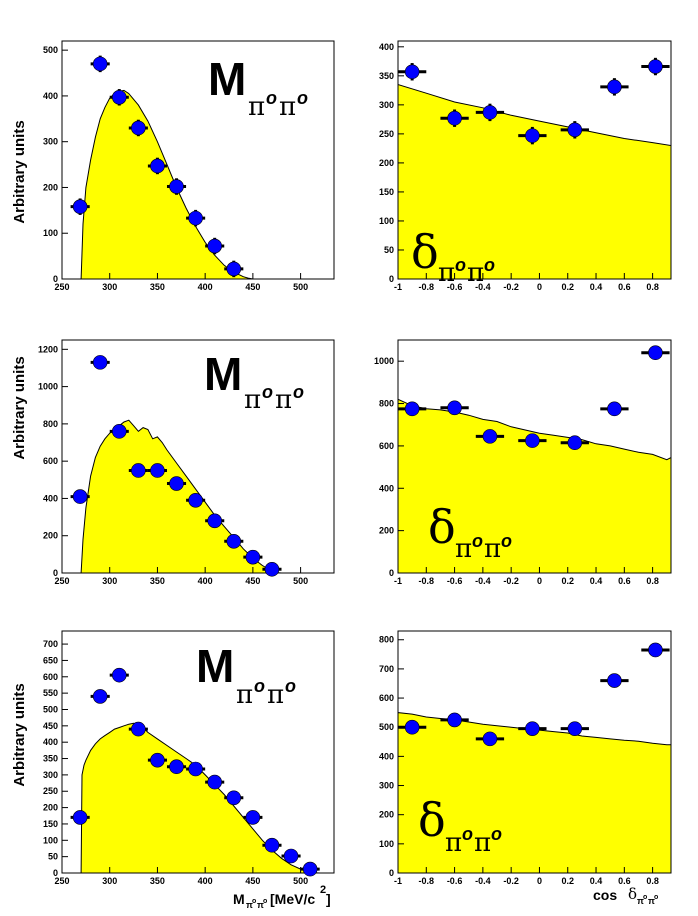 The height and width of the screenshot is (916, 698). Describe the element at coordinates (453, 256) in the screenshot. I see `delta-annotation-top: δ π o π o` at that location.